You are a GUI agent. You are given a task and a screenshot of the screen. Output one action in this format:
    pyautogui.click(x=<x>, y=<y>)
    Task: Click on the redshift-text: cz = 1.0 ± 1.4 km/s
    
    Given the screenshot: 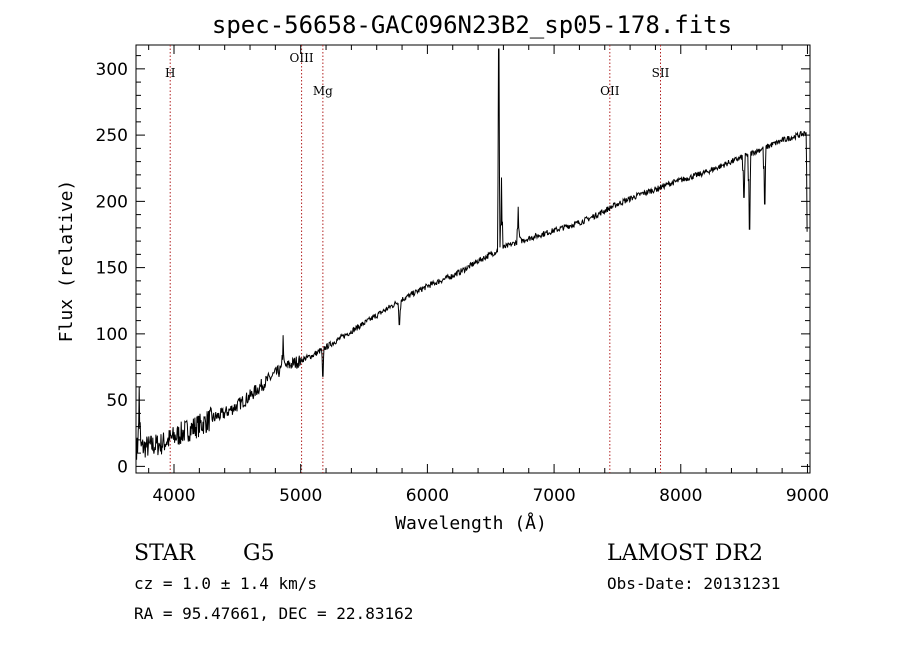 What is the action you would take?
    pyautogui.click(x=225, y=583)
    